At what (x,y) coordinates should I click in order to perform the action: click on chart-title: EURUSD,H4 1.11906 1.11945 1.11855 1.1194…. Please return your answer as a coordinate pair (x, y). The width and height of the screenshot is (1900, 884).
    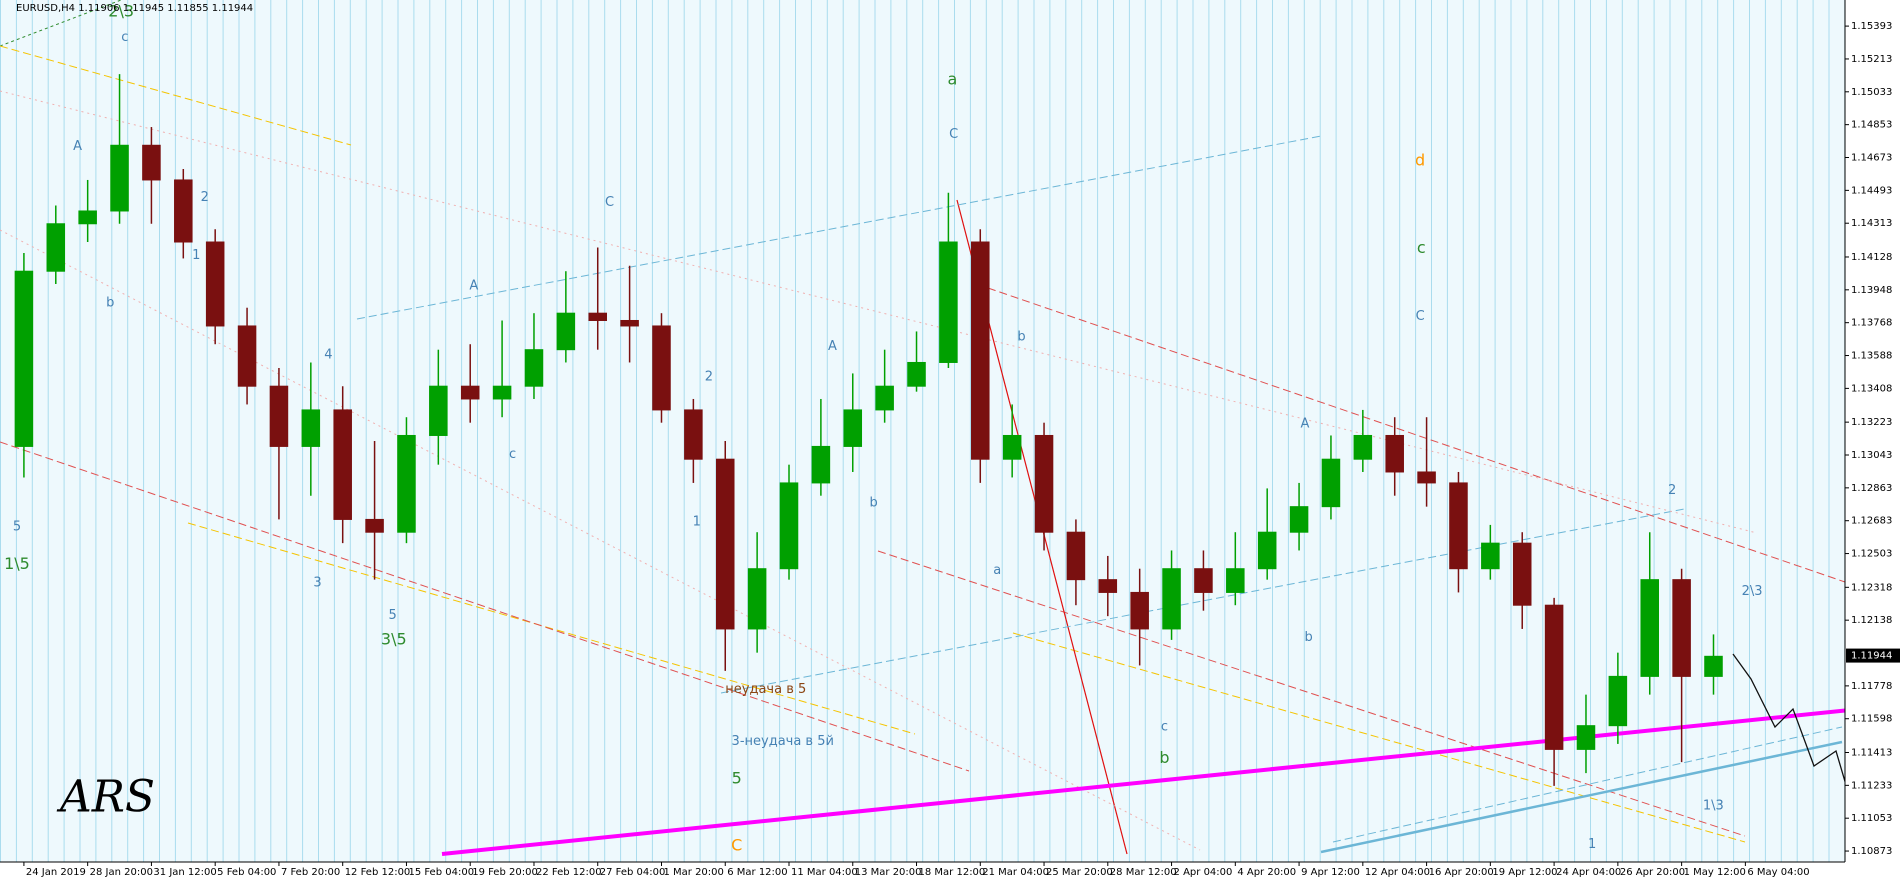
    Looking at the image, I should click on (134, 8).